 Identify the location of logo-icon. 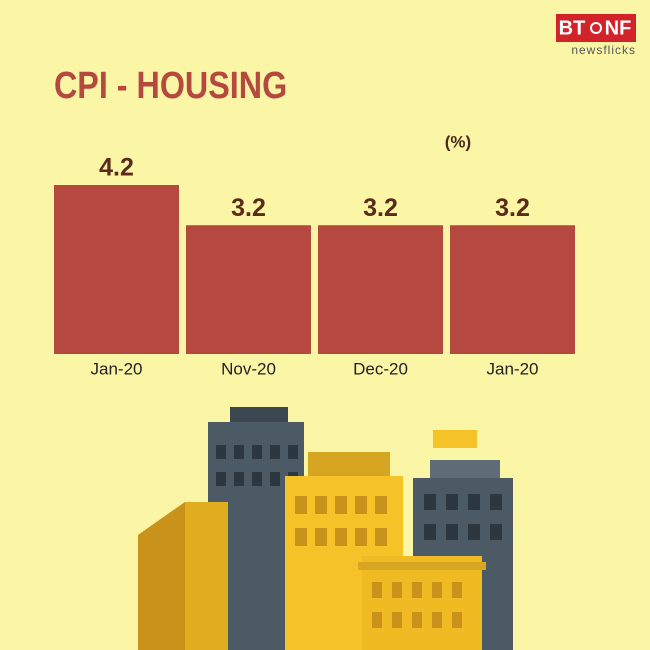
(596, 28).